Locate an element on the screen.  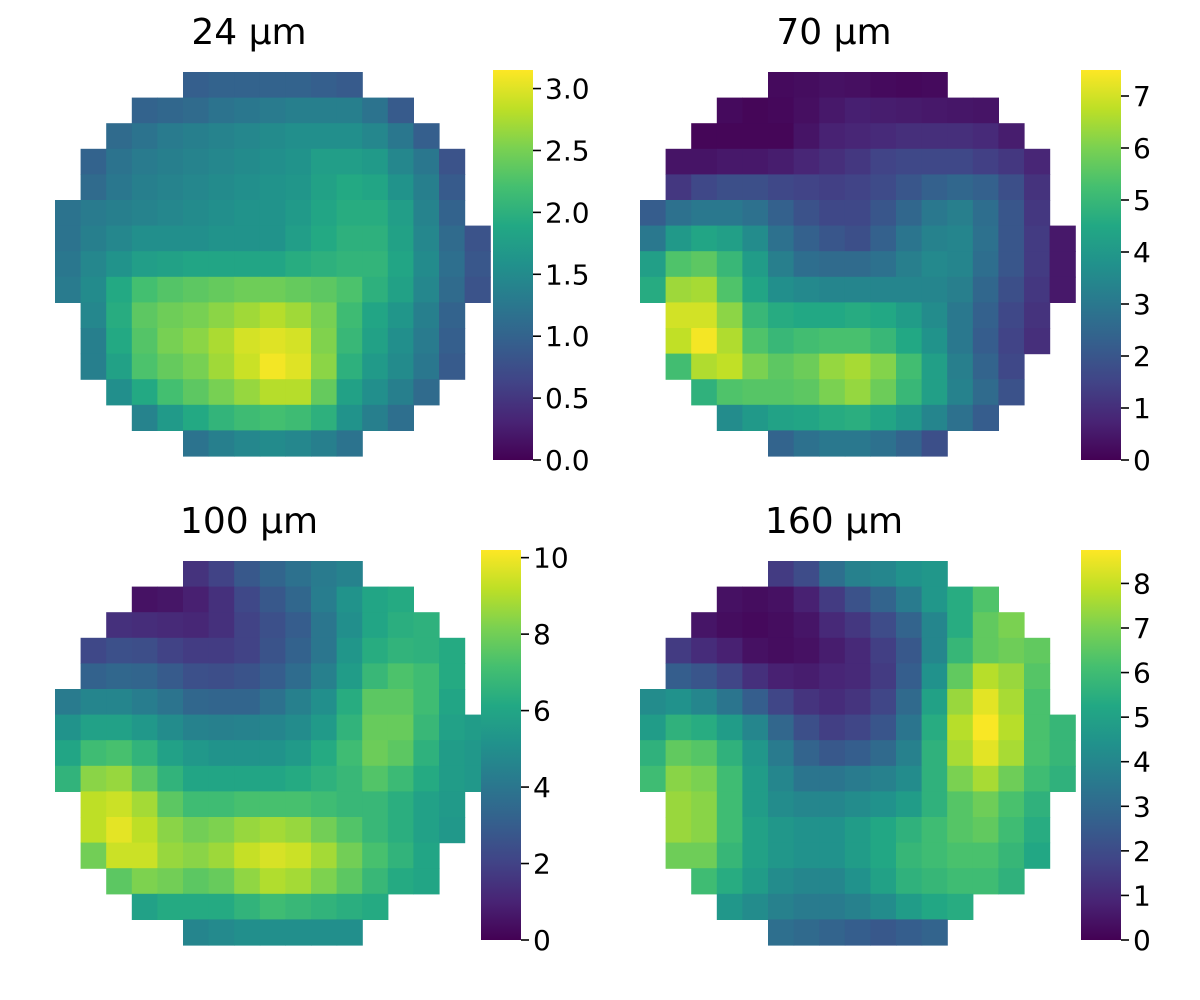
colorbar-tick-label: 6 is located at coordinates (1142, 148).